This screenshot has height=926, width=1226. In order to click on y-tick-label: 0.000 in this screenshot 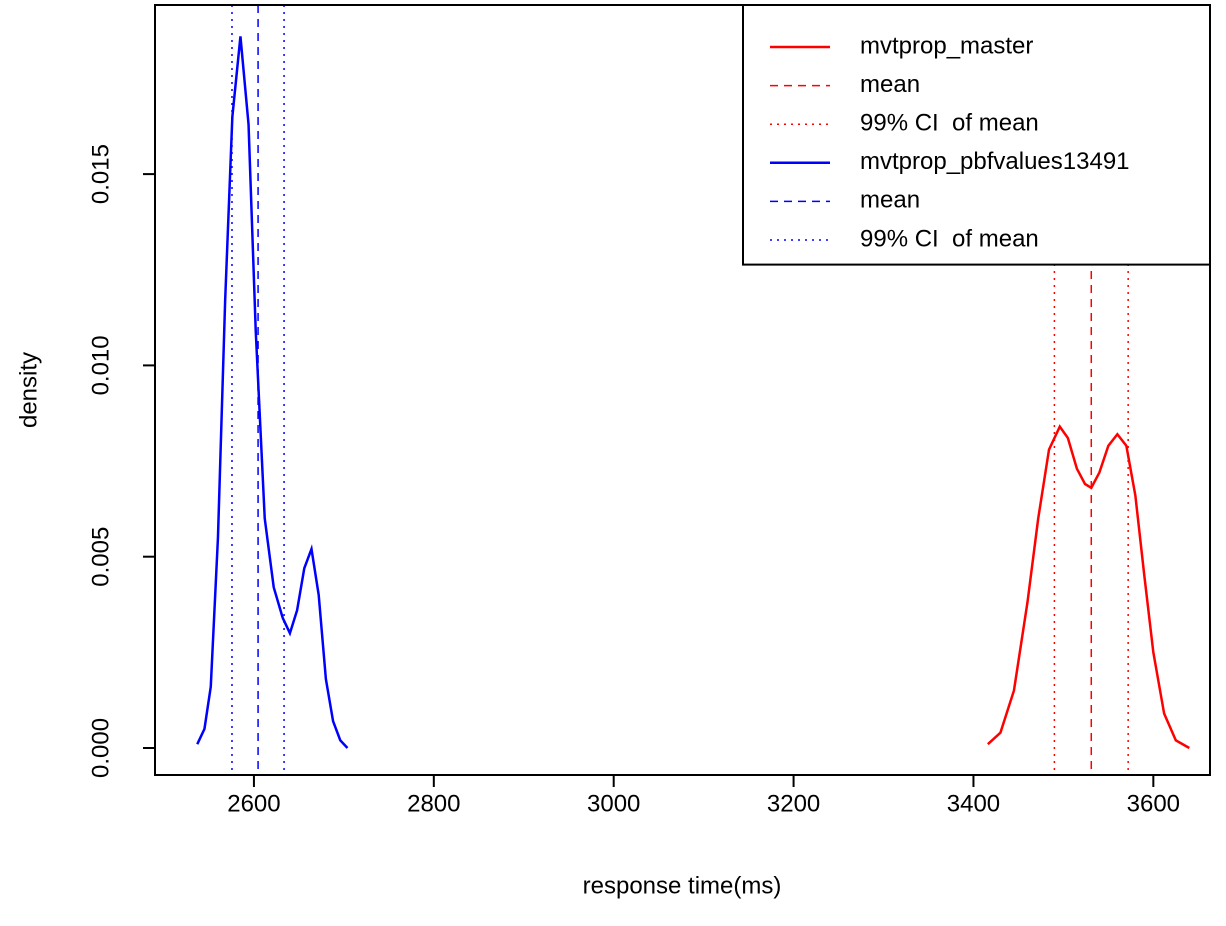, I will do `click(100, 748)`.